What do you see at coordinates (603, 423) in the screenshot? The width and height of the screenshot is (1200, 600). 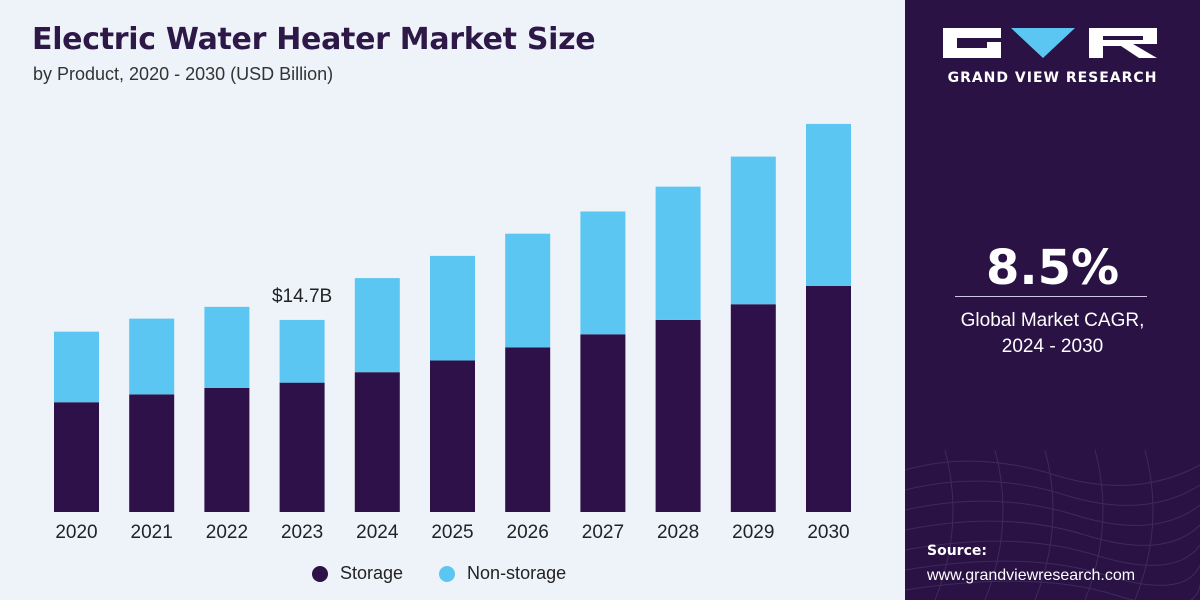 I see `bar-storage-2027` at bounding box center [603, 423].